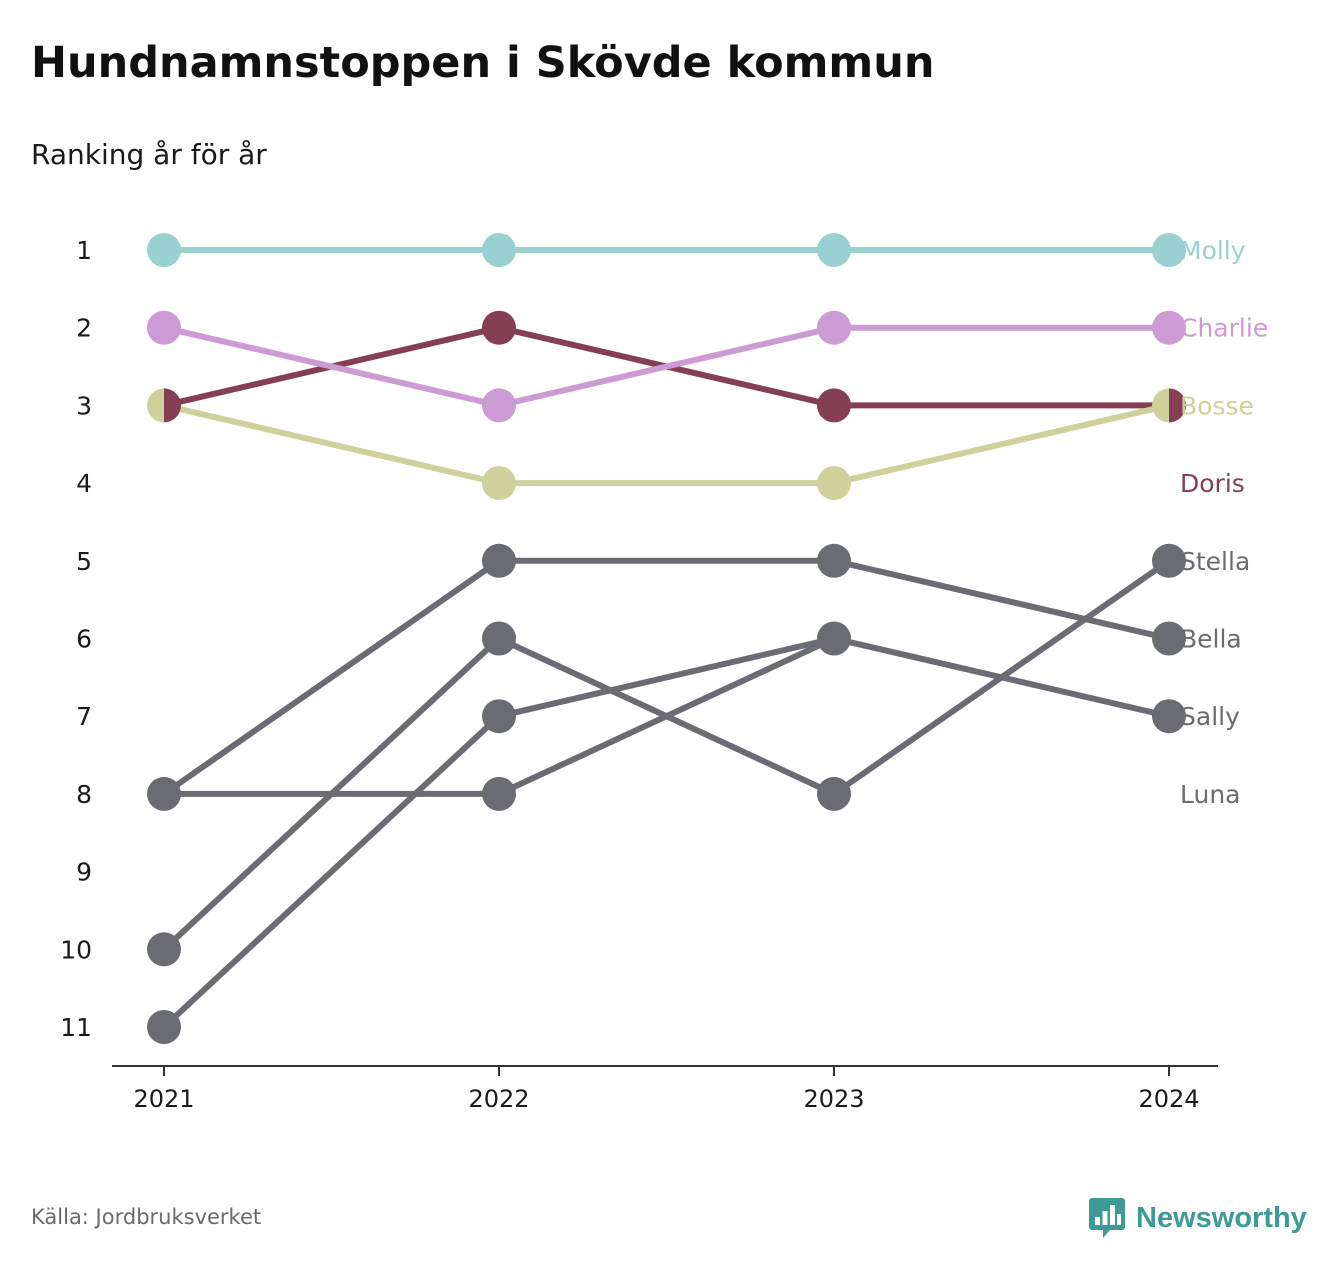 The width and height of the screenshot is (1340, 1269). What do you see at coordinates (84, 639) in the screenshot?
I see `y-tick-label: 6` at bounding box center [84, 639].